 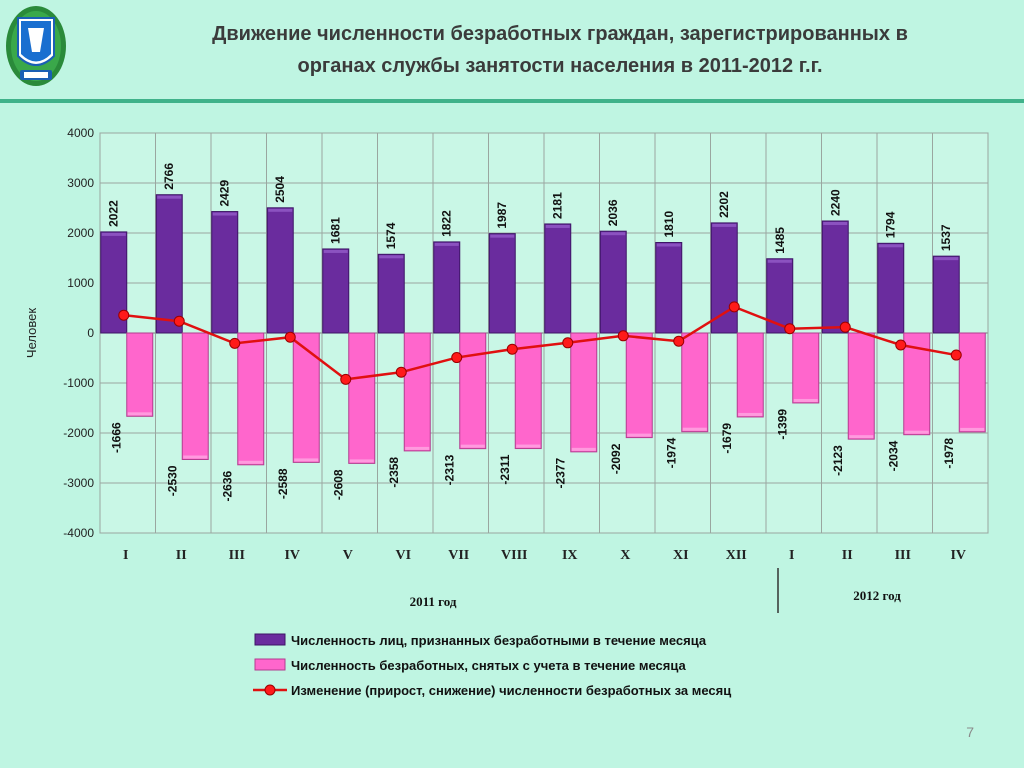 What do you see at coordinates (447, 223) in the screenshot?
I see `data-label-registered: 1822` at bounding box center [447, 223].